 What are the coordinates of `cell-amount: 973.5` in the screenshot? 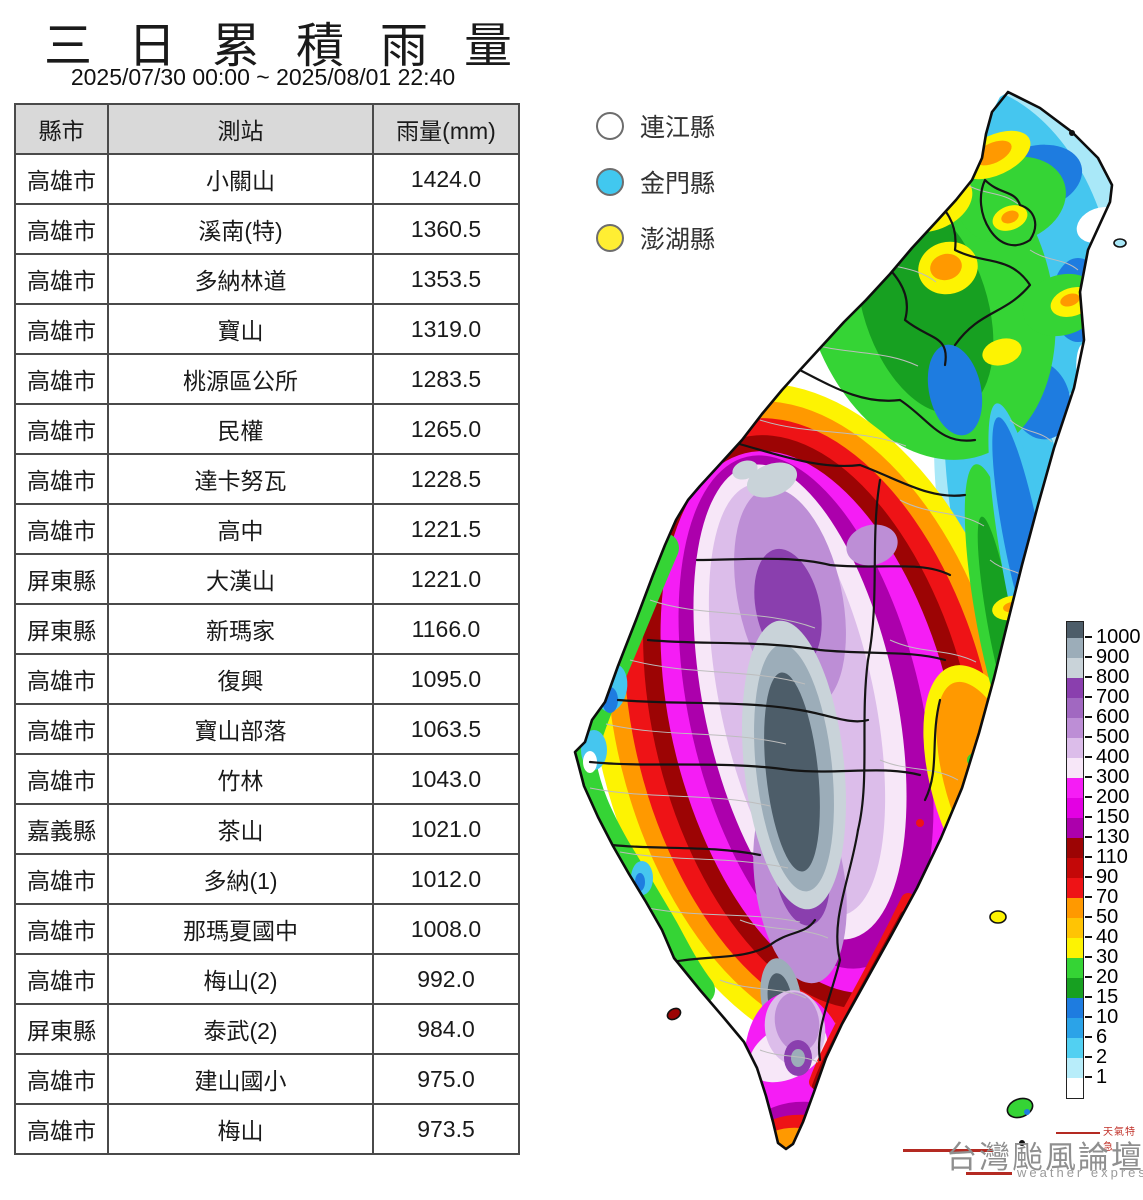 It's located at (446, 1129).